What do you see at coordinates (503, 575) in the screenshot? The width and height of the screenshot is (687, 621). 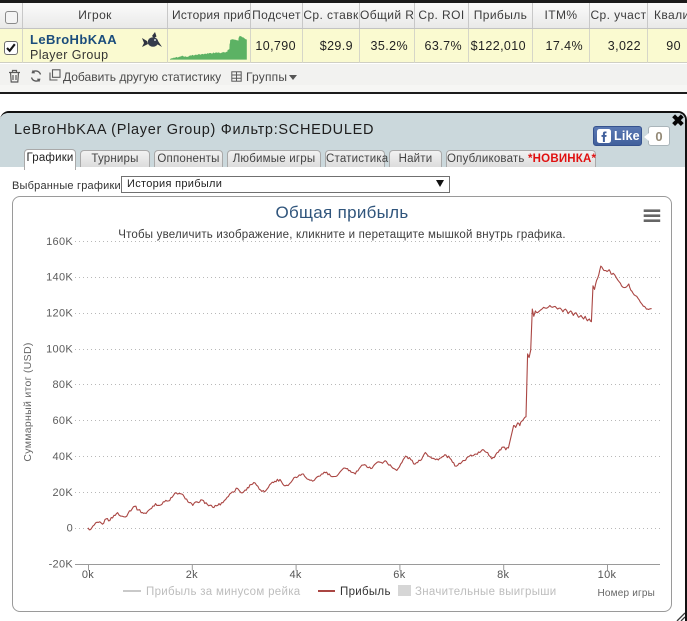 I see `svg-text: 8k` at bounding box center [503, 575].